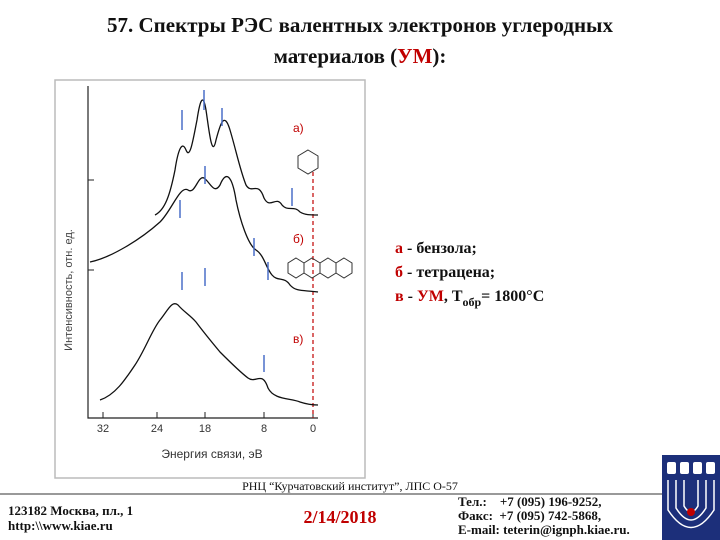 The height and width of the screenshot is (540, 720). Describe the element at coordinates (440, 248) in the screenshot. I see `legend-text: - бензола;` at that location.